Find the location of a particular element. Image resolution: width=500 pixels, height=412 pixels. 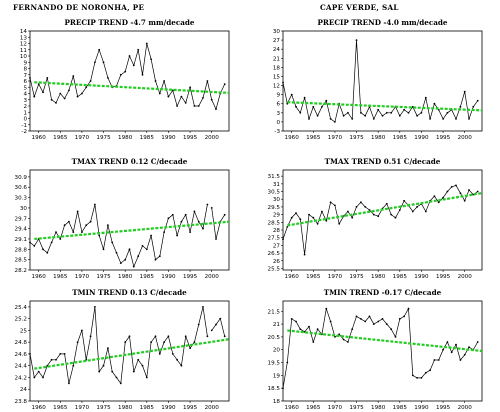

y-tick-label: 19 is located at coordinates (277, 376).